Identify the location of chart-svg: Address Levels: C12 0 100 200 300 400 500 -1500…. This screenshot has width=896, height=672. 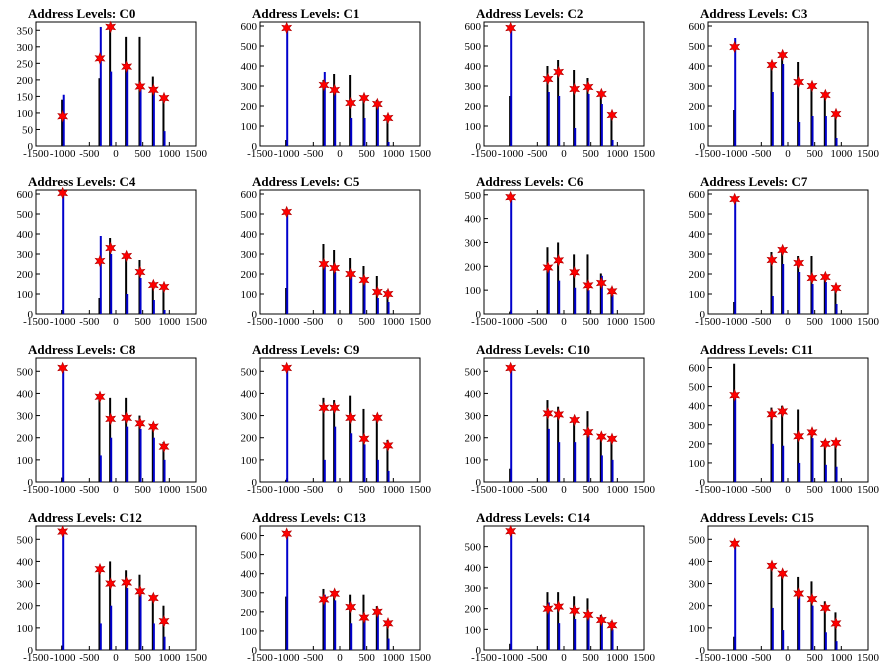
(112, 587).